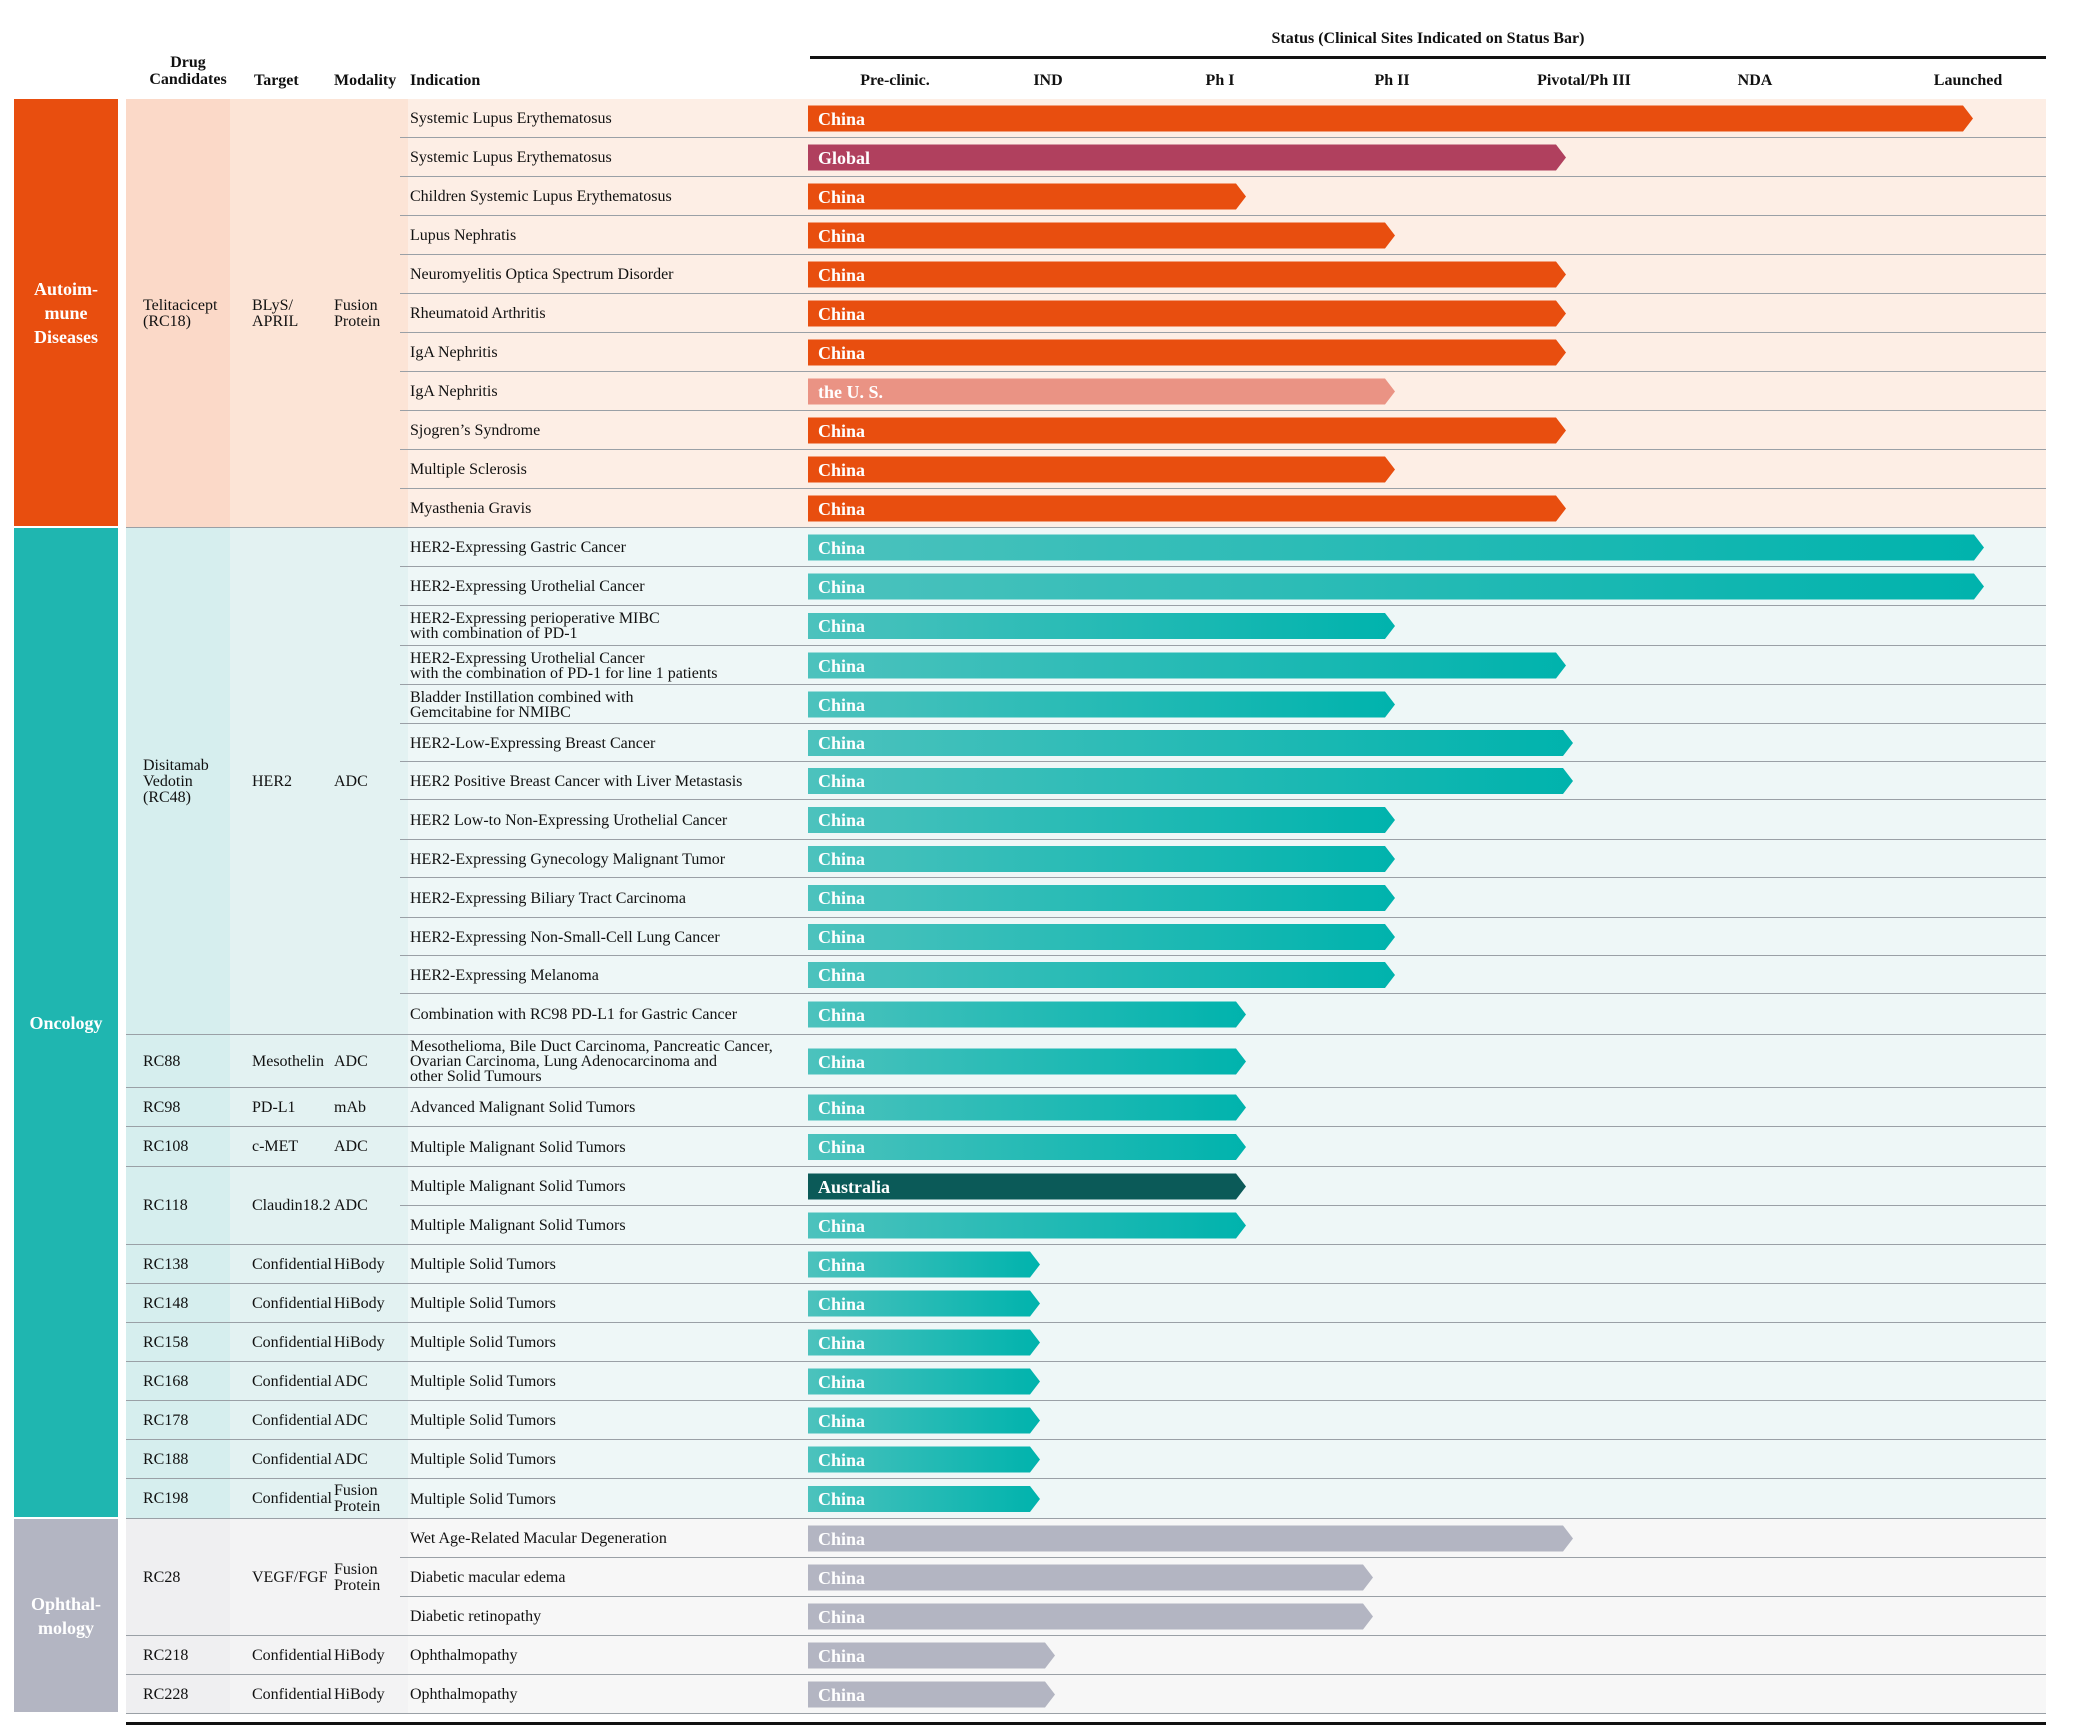 The height and width of the screenshot is (1729, 2078). Describe the element at coordinates (350, 1107) in the screenshot. I see `drug-modality: mAb` at that location.